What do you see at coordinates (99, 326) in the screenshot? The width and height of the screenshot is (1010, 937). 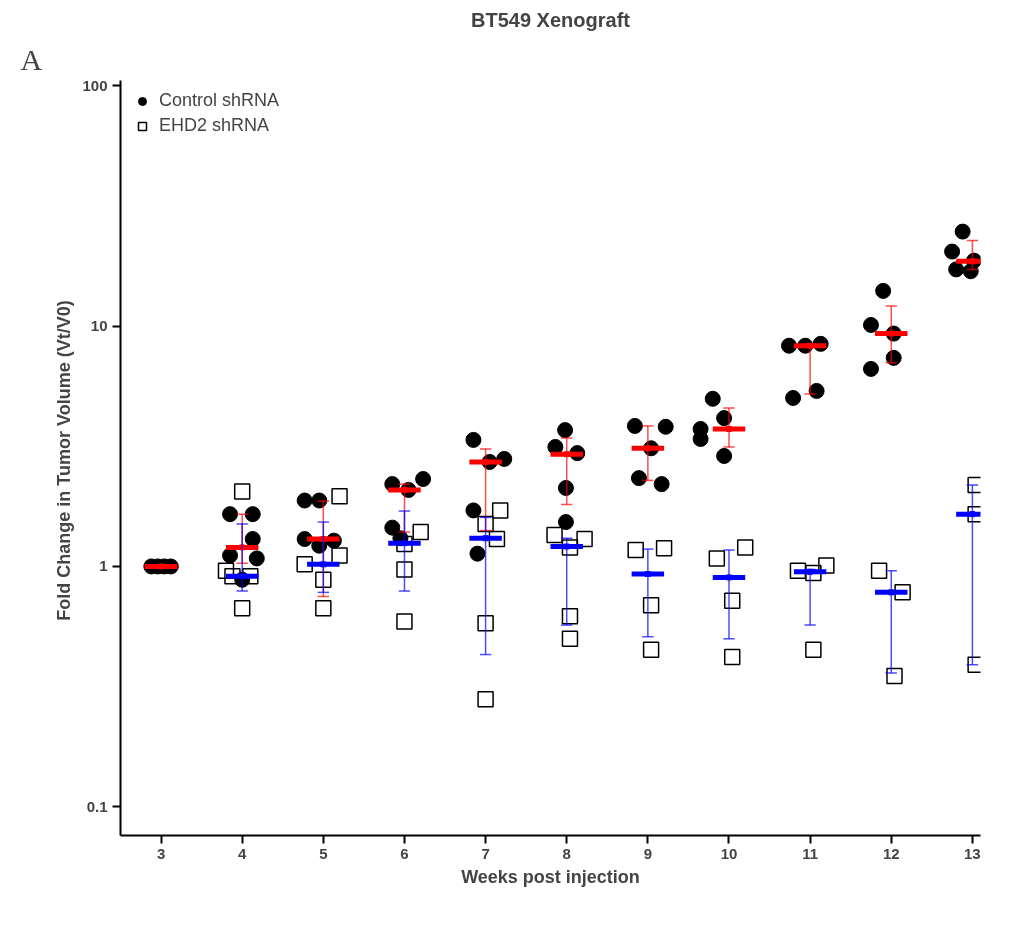 I see `y-tick-label: 10` at bounding box center [99, 326].